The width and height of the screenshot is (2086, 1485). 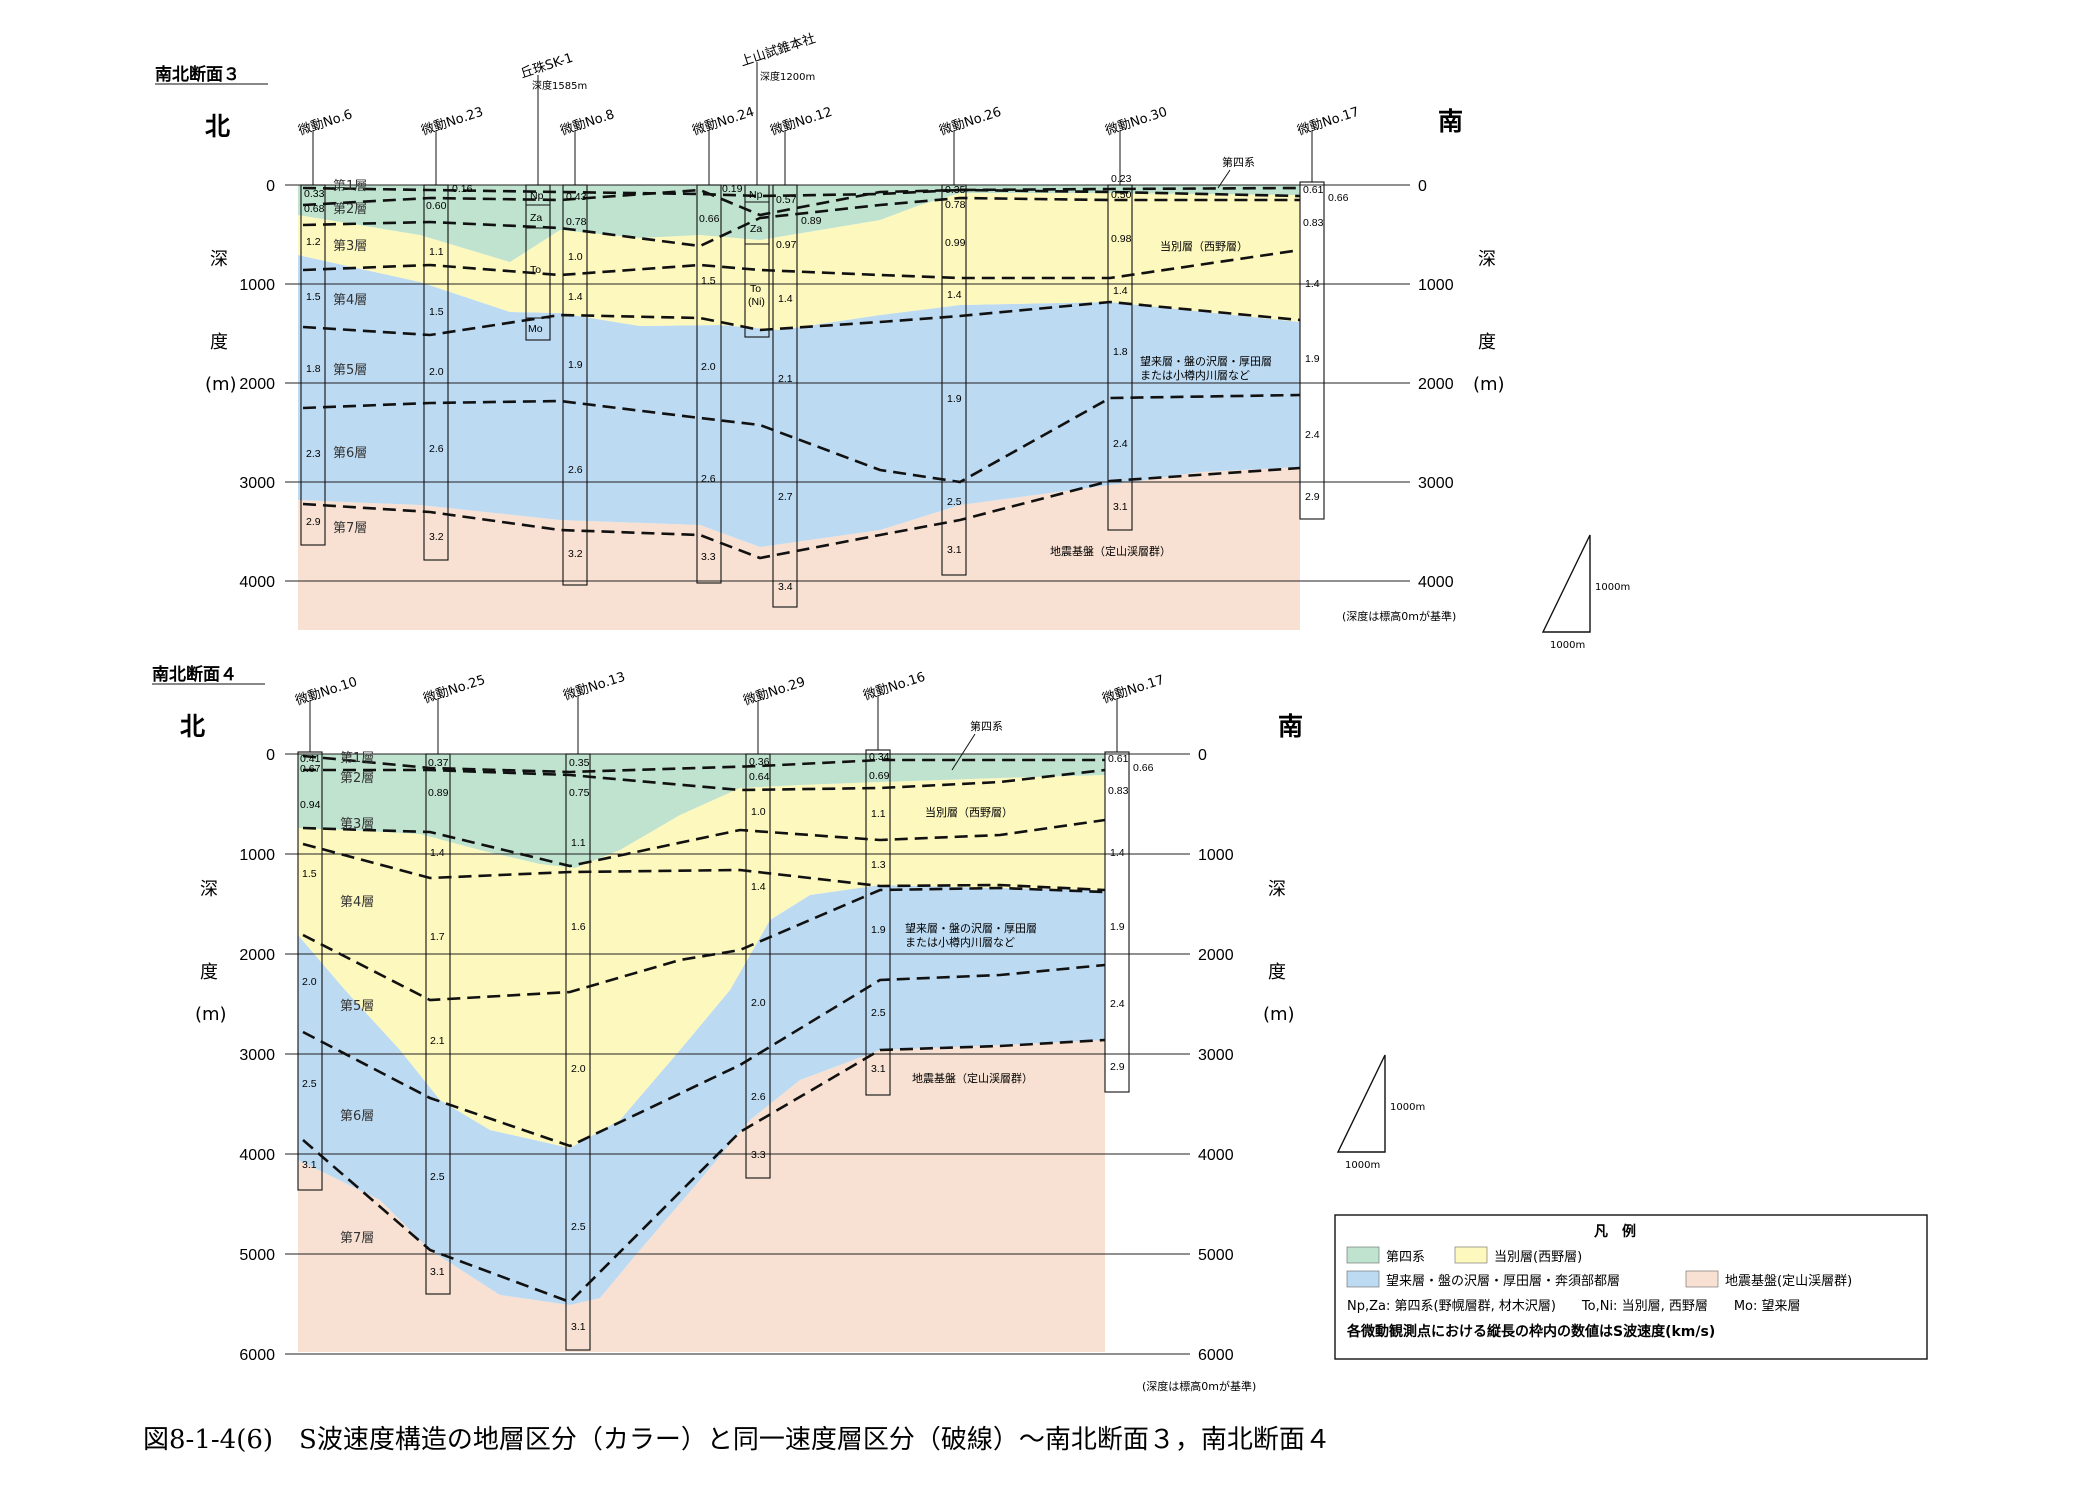 I want to click on velocity-value: 1.6, so click(x=578, y=927).